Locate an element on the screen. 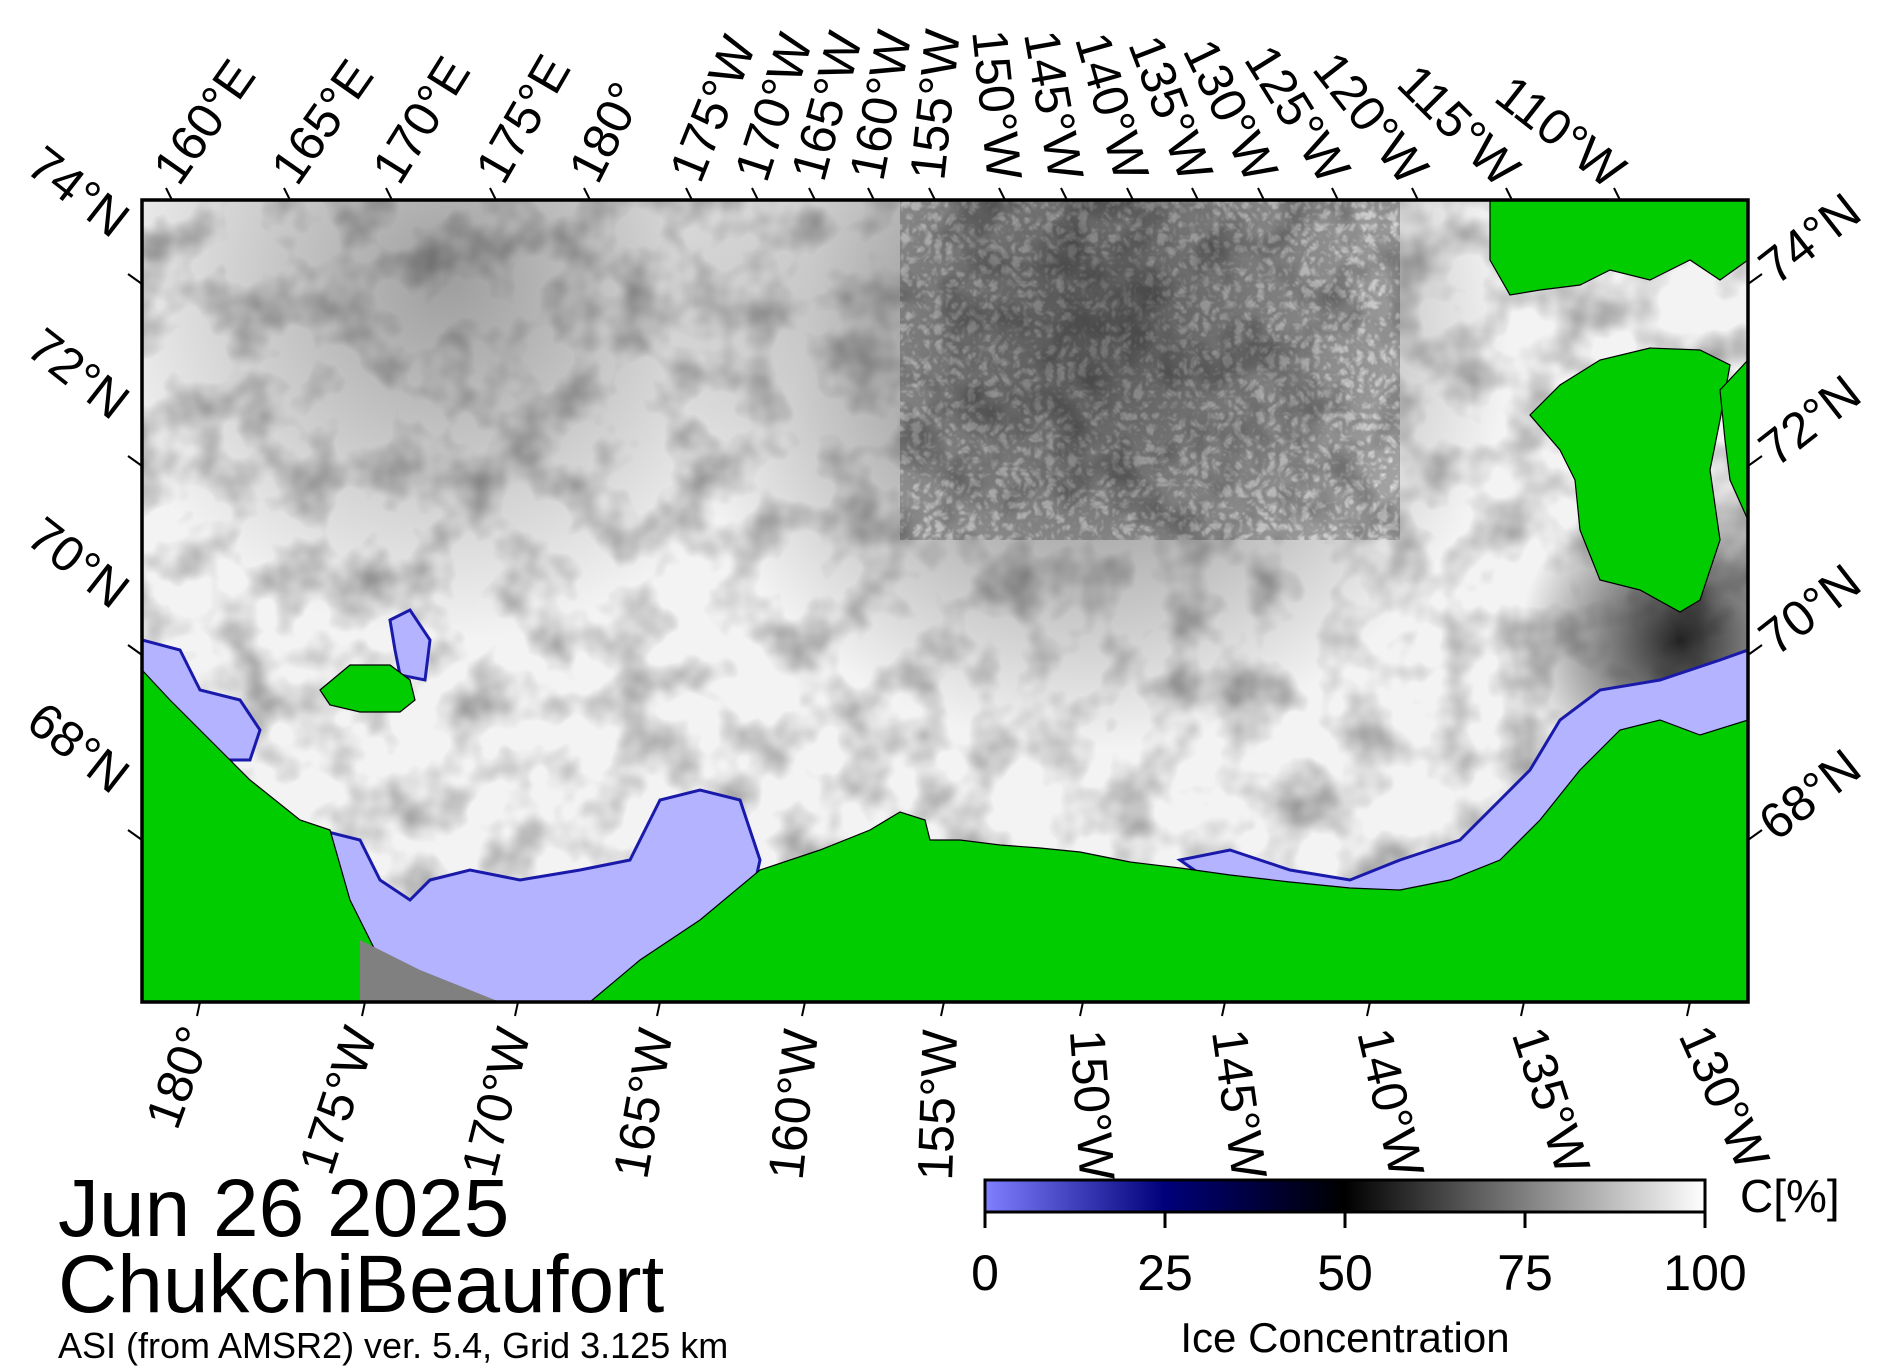 Image resolution: width=1890 pixels, height=1370 pixels. right-latitude-label: 70°N is located at coordinates (1809, 609).